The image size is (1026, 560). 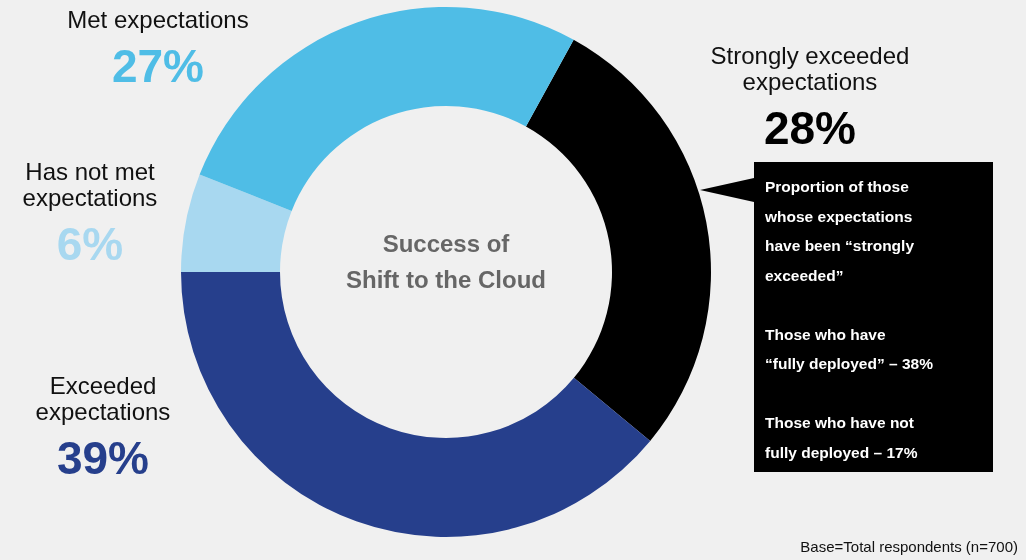 I want to click on data-label: 28%, so click(x=810, y=128).